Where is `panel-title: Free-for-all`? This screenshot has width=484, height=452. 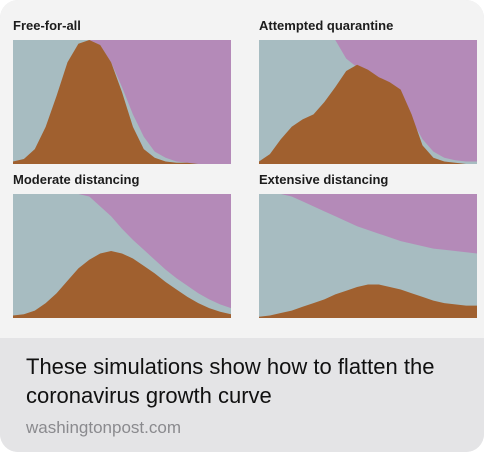
panel-title: Free-for-all is located at coordinates (47, 25).